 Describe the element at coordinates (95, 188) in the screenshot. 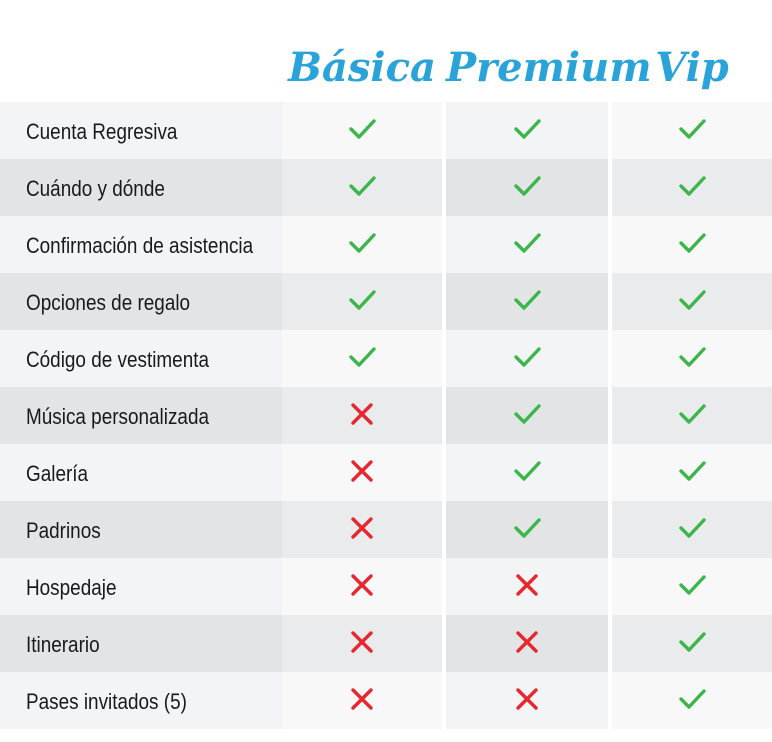

I see `feature-label: Cuándo y dónde` at that location.